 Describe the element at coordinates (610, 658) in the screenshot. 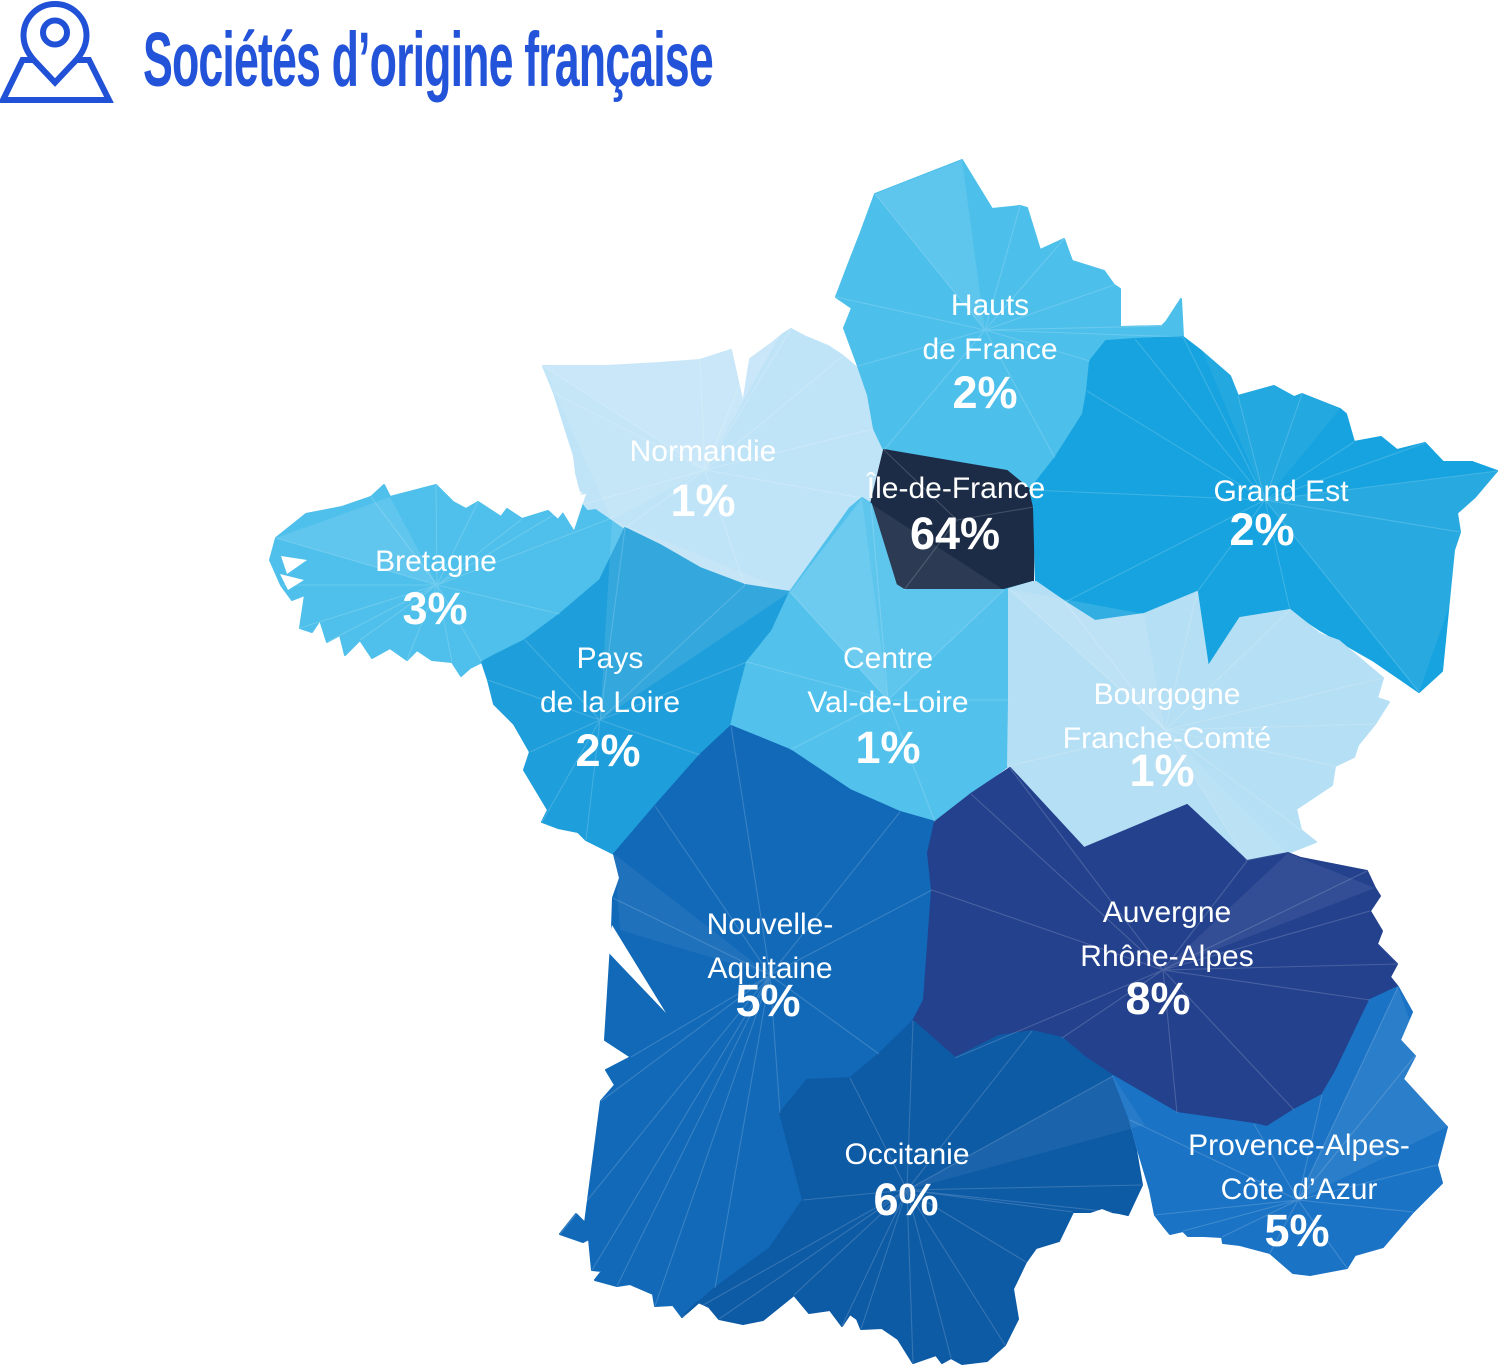

I see `svg-text: Pays` at that location.